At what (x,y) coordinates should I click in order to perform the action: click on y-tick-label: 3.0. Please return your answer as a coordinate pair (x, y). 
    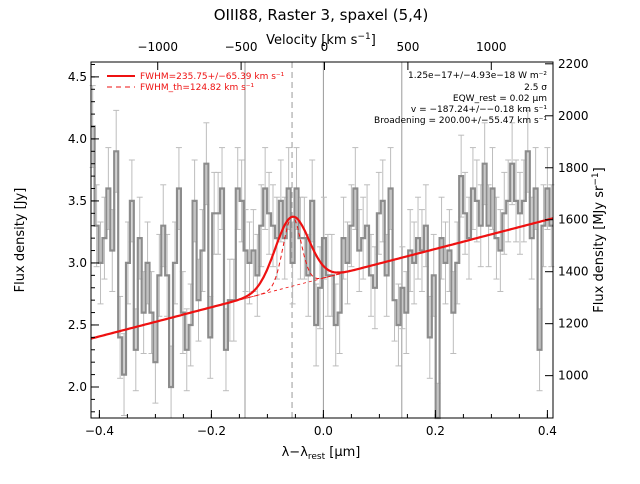
    Looking at the image, I should click on (77, 263).